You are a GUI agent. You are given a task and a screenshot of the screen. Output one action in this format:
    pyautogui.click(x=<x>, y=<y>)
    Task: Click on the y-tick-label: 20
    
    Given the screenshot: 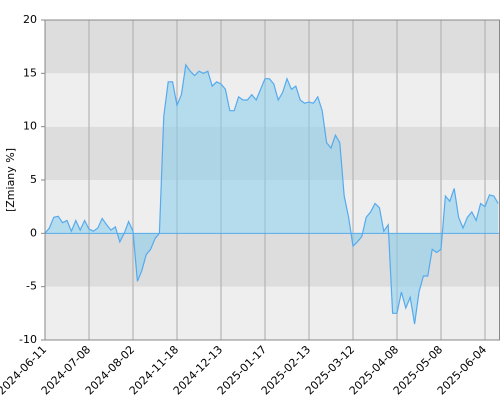 What is the action you would take?
    pyautogui.click(x=30, y=19)
    